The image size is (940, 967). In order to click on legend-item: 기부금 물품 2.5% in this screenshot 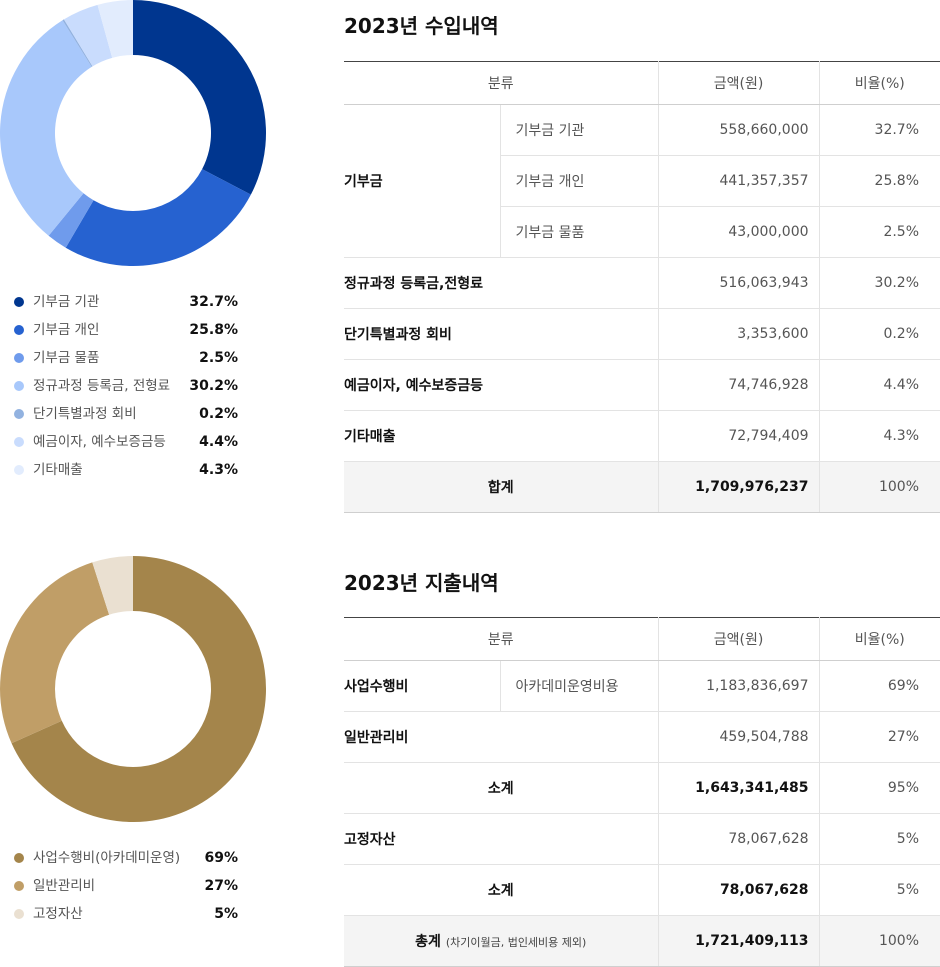, I will do `click(129, 358)`.